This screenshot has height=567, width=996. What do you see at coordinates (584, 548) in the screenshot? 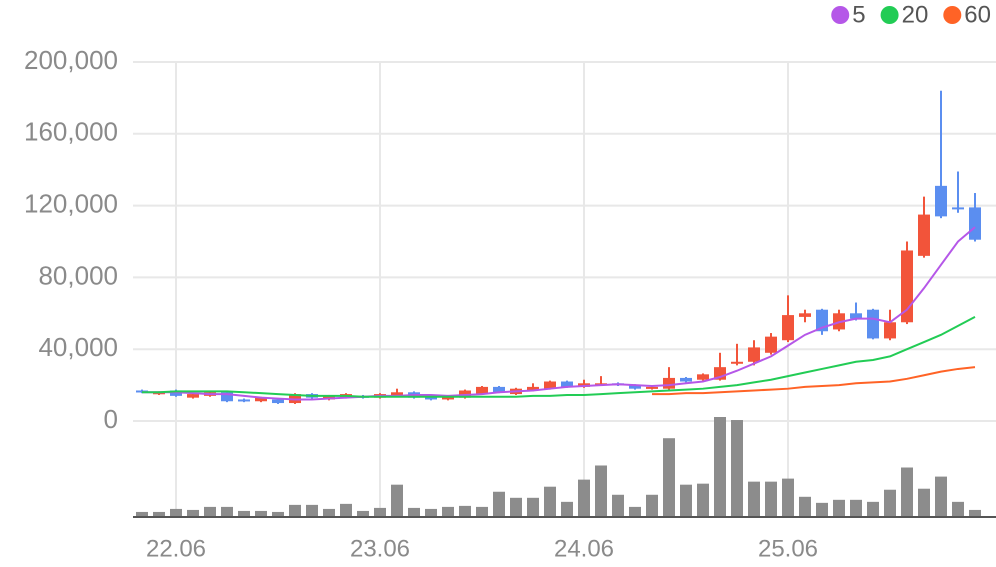
I see `x-tick-label: 24.06` at bounding box center [584, 548].